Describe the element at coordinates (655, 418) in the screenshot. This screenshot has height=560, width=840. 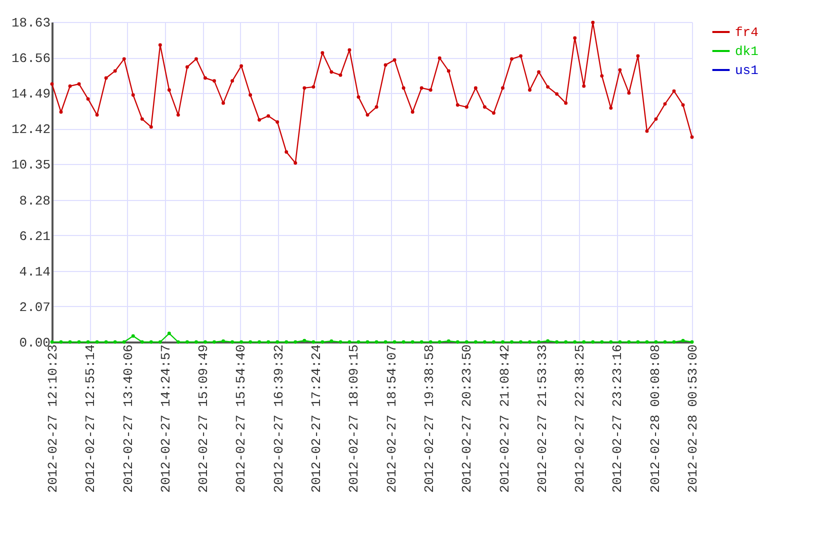
I see `x-tick-label: 2012-02-28 00:08:08` at that location.